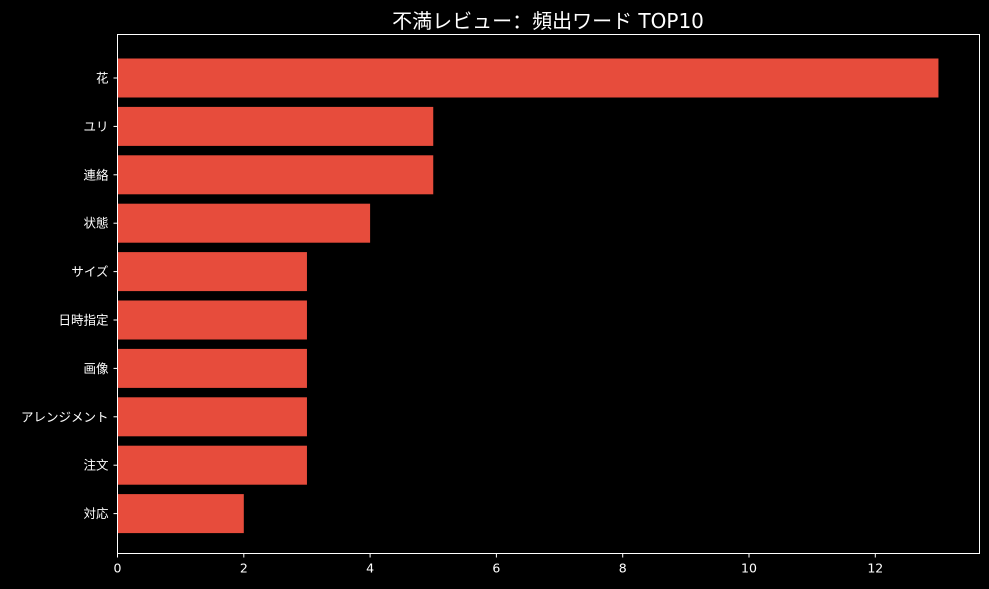 The width and height of the screenshot is (989, 589). What do you see at coordinates (875, 568) in the screenshot?
I see `x-tick-label: 12` at bounding box center [875, 568].